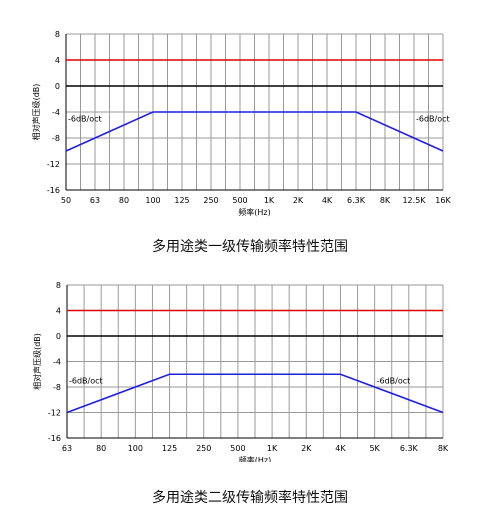 Image resolution: width=500 pixels, height=531 pixels. What do you see at coordinates (95, 200) in the screenshot?
I see `chart1-x-tick-label: 63` at bounding box center [95, 200].